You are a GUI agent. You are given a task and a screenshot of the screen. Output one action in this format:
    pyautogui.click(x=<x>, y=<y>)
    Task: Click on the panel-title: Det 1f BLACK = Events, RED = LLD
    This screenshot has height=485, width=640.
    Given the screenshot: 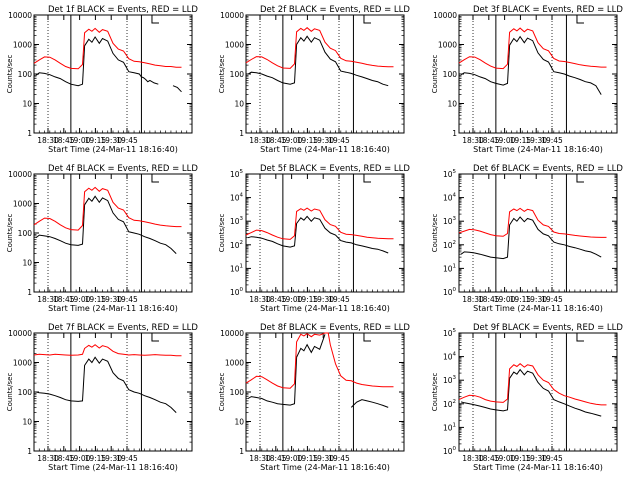 What is the action you would take?
    pyautogui.click(x=123, y=10)
    